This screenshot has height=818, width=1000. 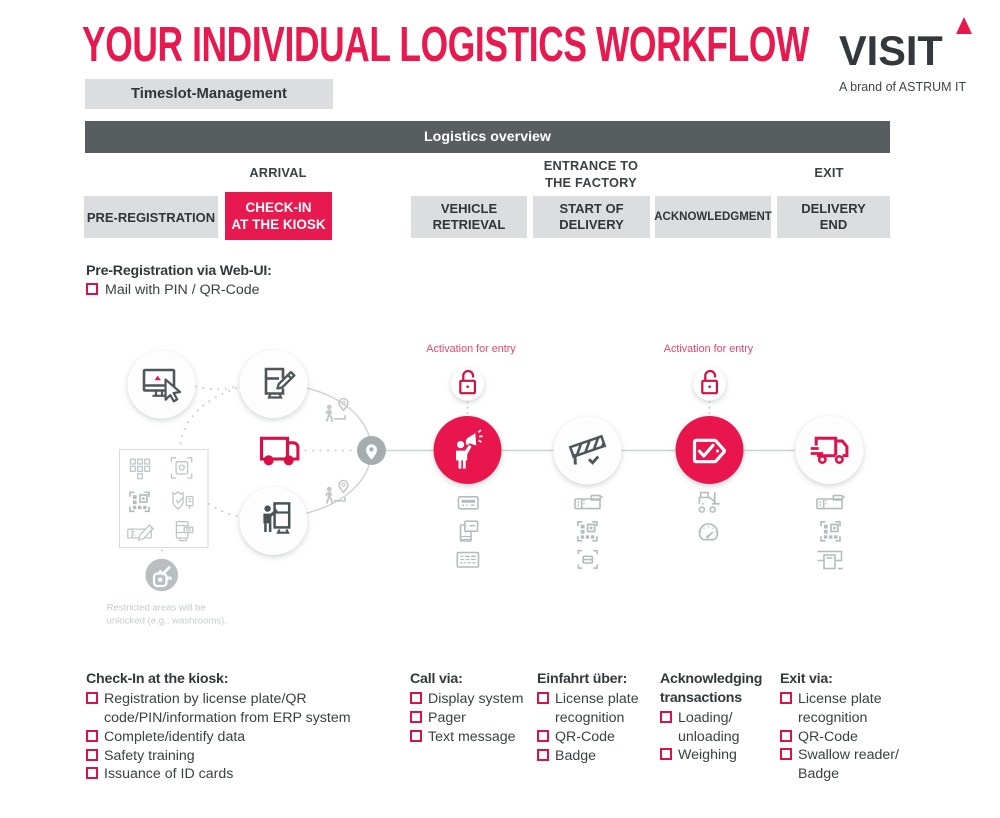 I want to click on svg-text: Restricted areas will be, so click(x=156, y=608).